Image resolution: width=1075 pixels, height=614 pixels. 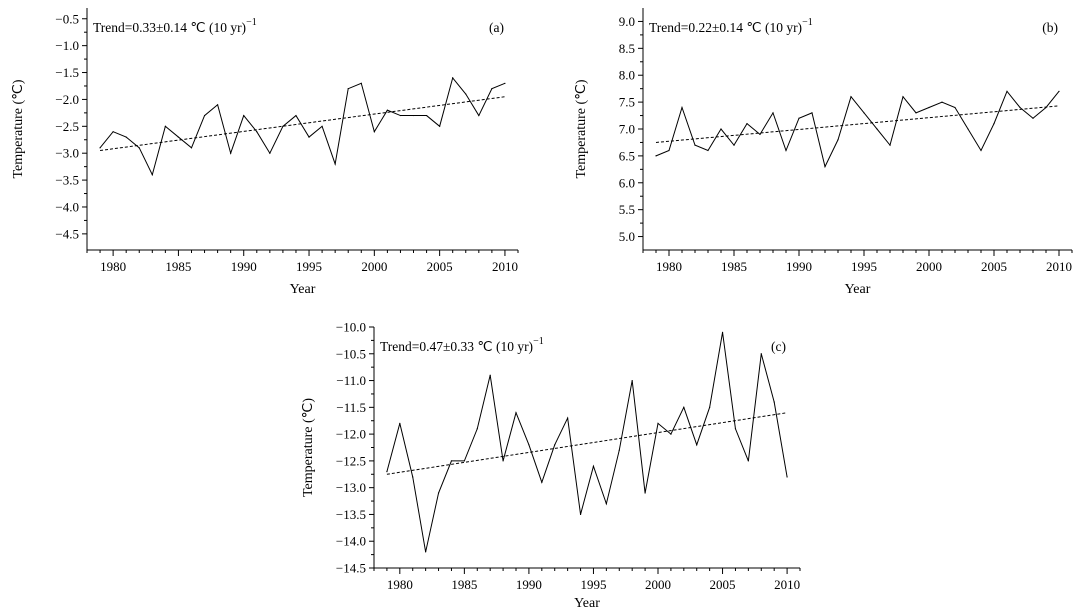 I want to click on y-tick-label: −14.5, so click(x=351, y=568).